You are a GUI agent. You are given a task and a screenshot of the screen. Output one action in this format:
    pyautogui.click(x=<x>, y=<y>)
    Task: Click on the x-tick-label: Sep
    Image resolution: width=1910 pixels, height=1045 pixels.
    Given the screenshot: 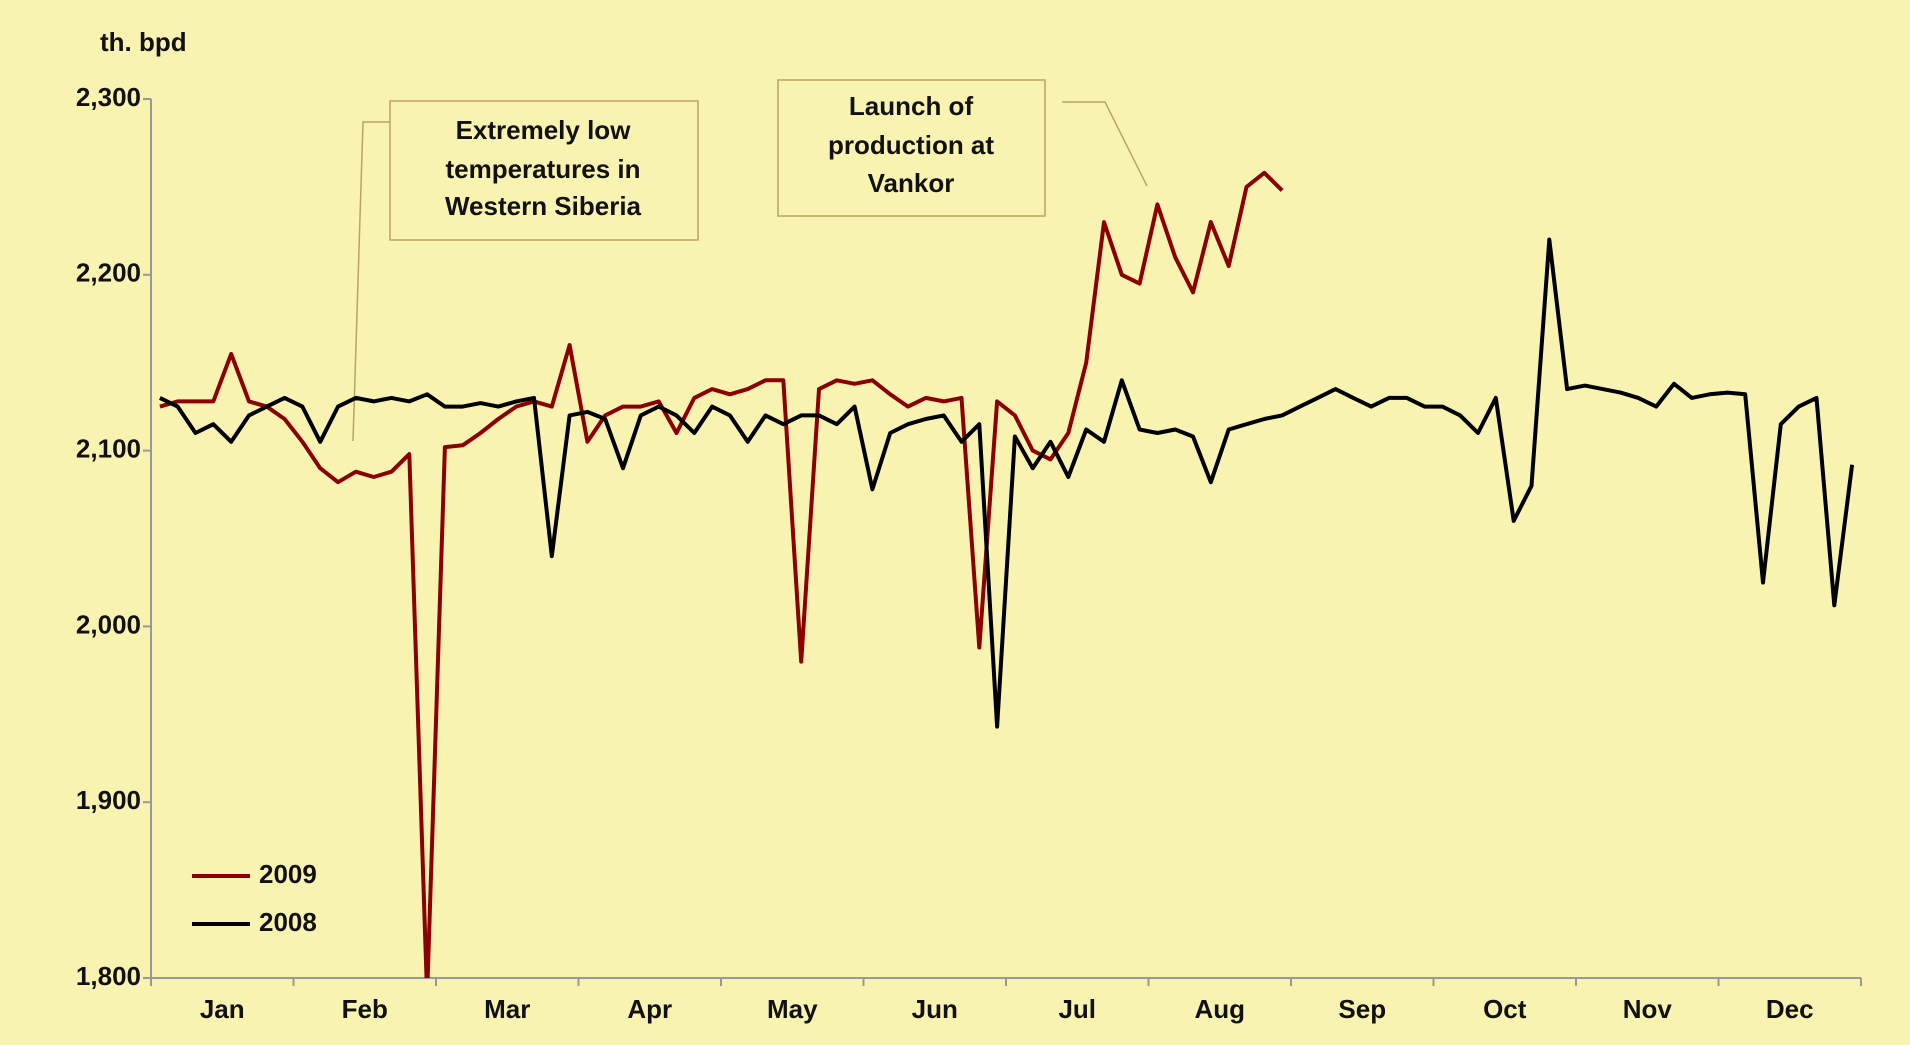 What is the action you would take?
    pyautogui.click(x=1362, y=1009)
    